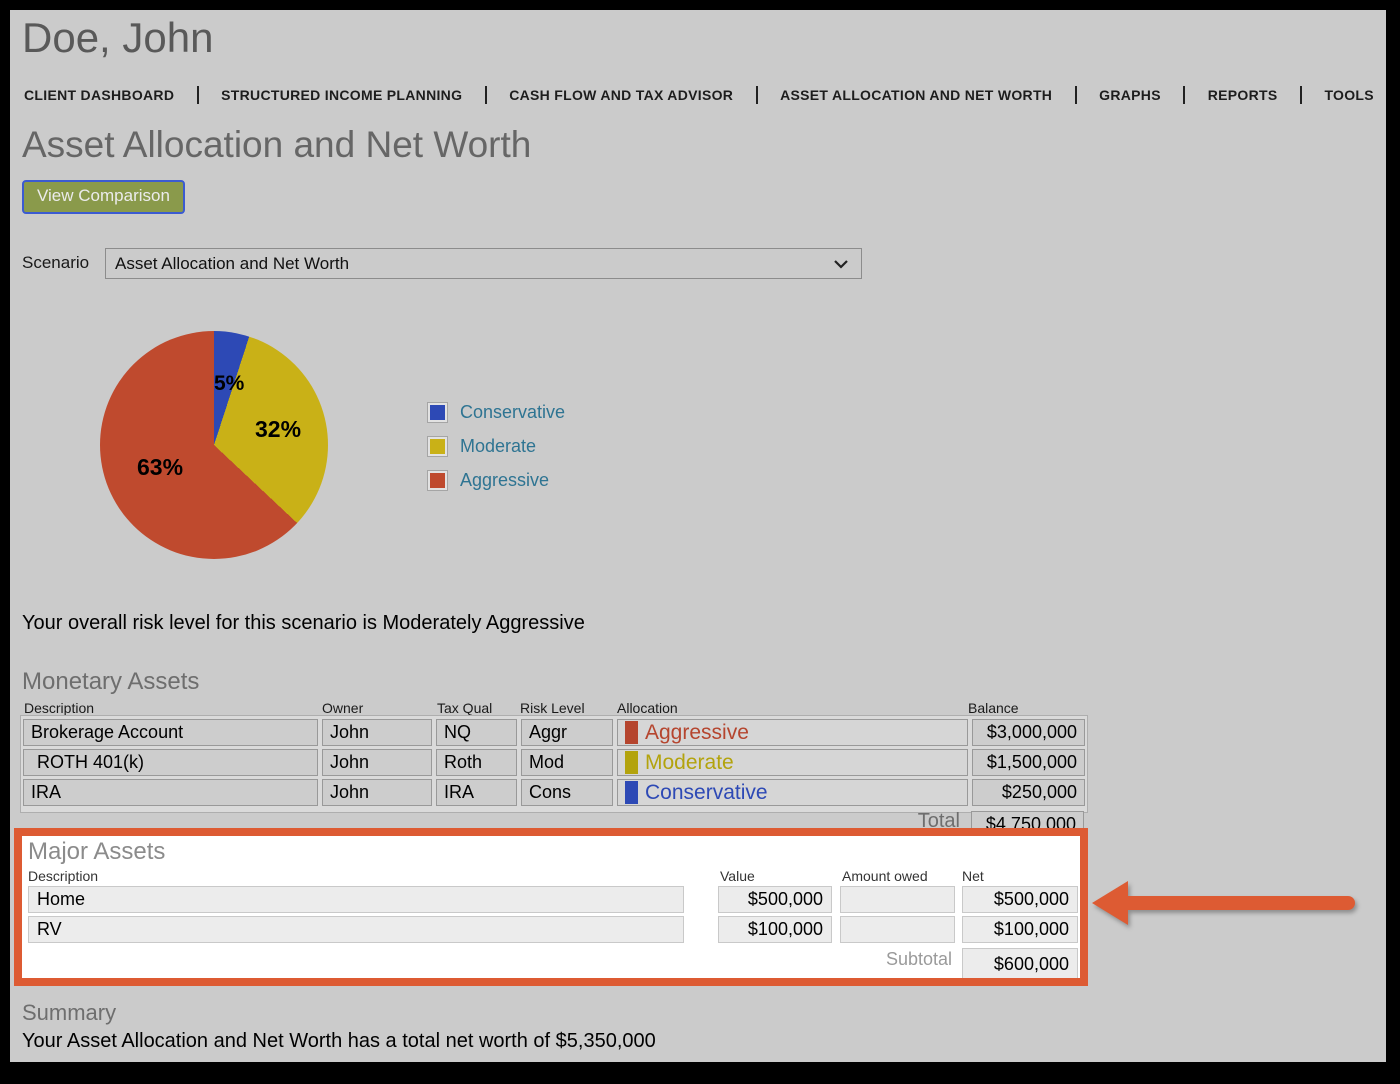 The width and height of the screenshot is (1400, 1084). I want to click on legend-item-conservative: Conservative, so click(496, 412).